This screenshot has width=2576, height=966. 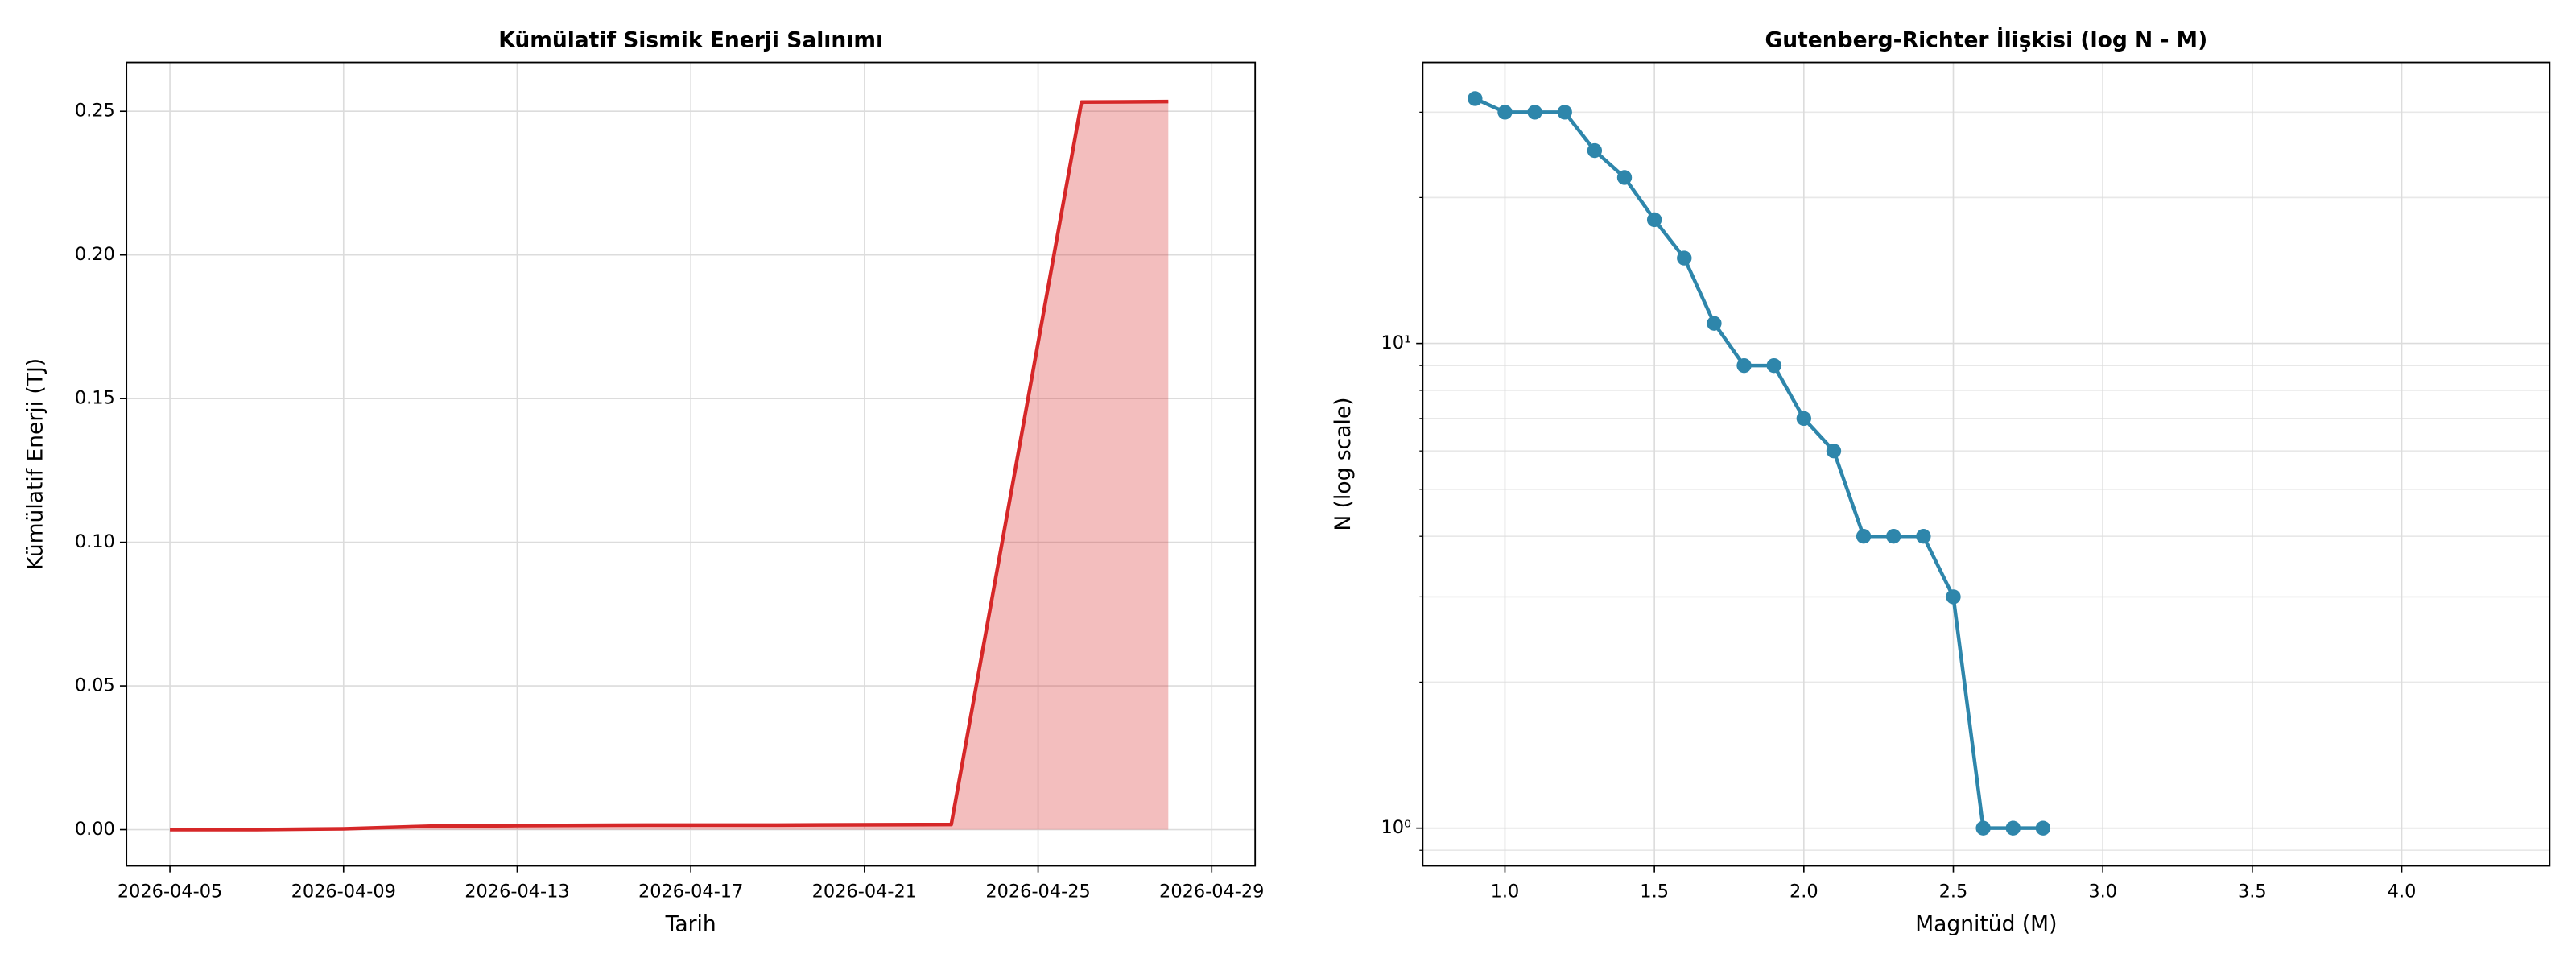 What do you see at coordinates (1953, 891) in the screenshot?
I see `x-tick-label: 2.5` at bounding box center [1953, 891].